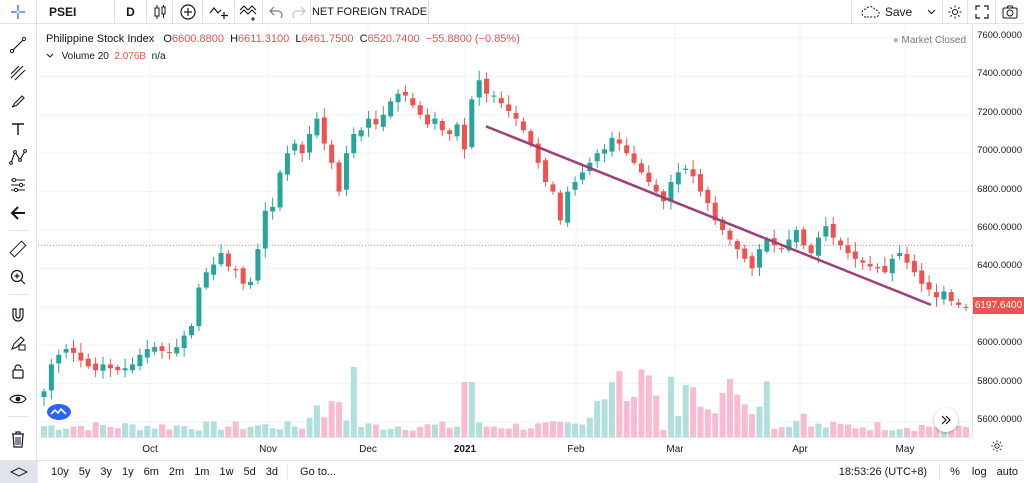 The height and width of the screenshot is (483, 1024). Describe the element at coordinates (160, 12) in the screenshot. I see `candles-chart-type-icon` at that location.